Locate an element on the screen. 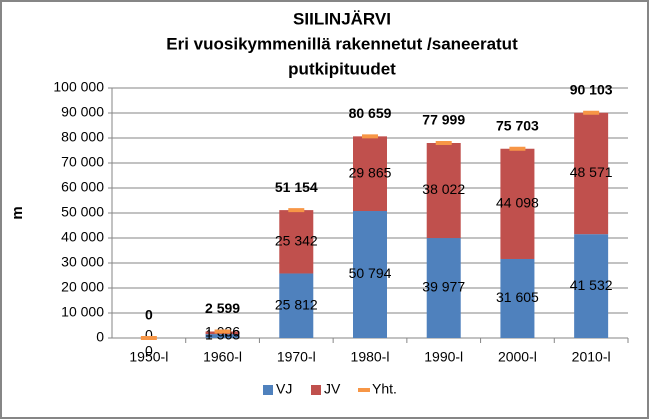 Image resolution: width=649 pixels, height=419 pixels. y-tick-label: 0 is located at coordinates (100, 337).